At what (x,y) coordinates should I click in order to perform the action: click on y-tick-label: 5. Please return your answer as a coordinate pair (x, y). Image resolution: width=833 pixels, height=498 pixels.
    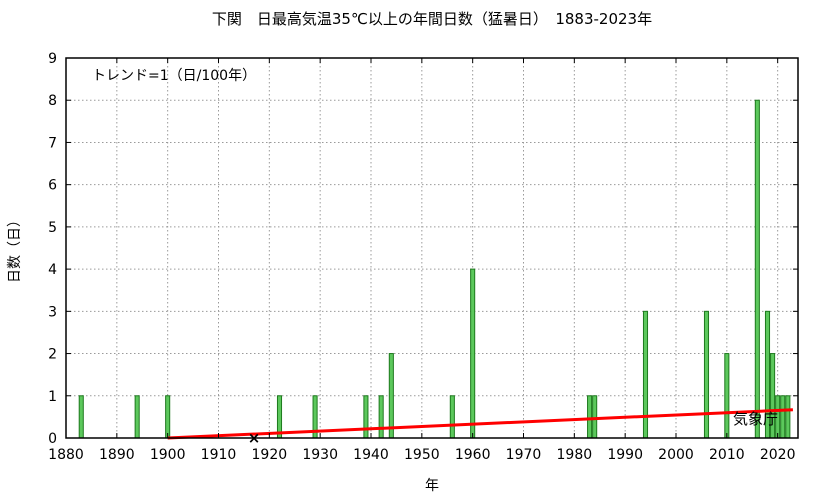
    Looking at the image, I should click on (52, 228).